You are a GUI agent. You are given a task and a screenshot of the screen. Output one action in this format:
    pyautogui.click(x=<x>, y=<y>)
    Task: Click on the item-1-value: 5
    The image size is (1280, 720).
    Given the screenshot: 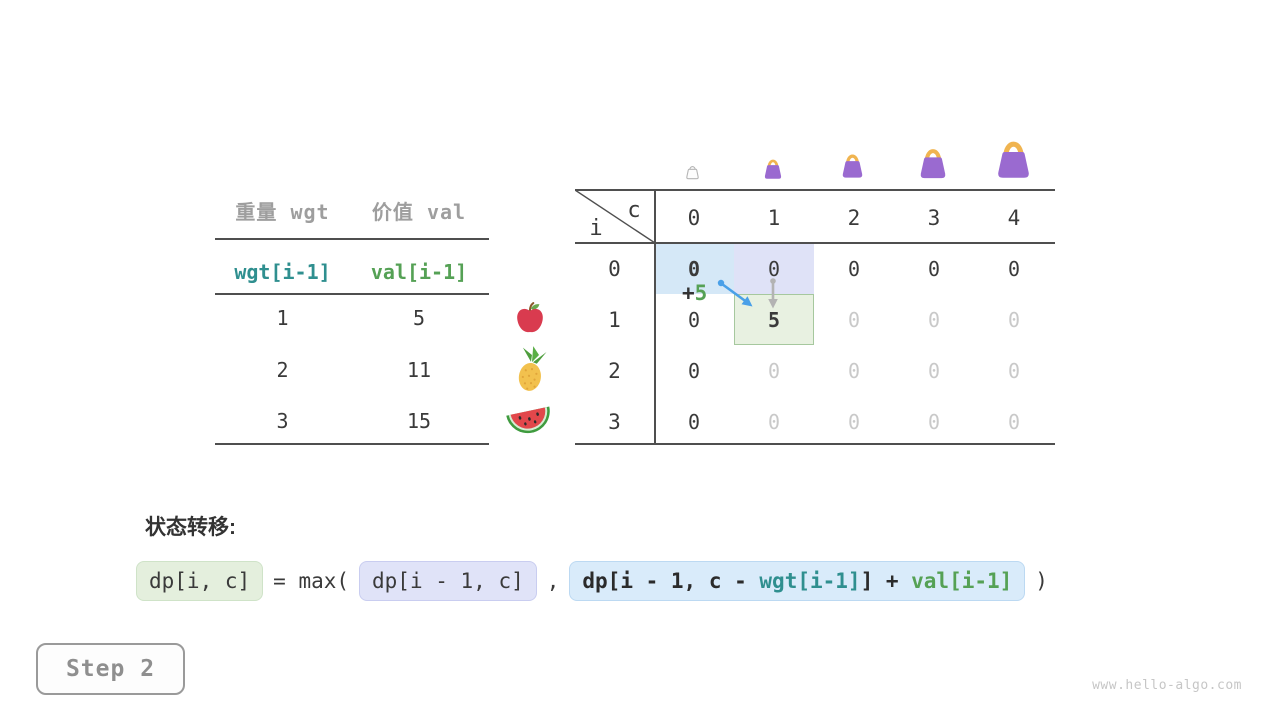 What is the action you would take?
    pyautogui.click(x=419, y=318)
    